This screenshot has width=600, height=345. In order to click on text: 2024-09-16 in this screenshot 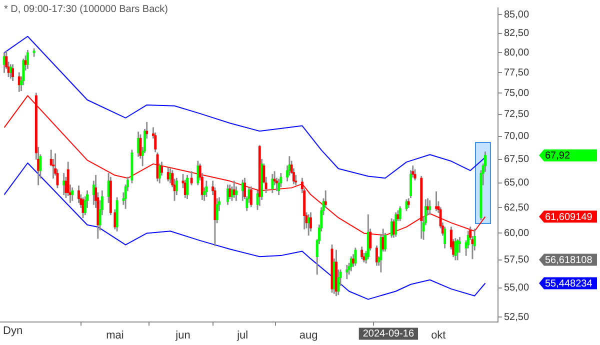, I will do `click(388, 334)`.